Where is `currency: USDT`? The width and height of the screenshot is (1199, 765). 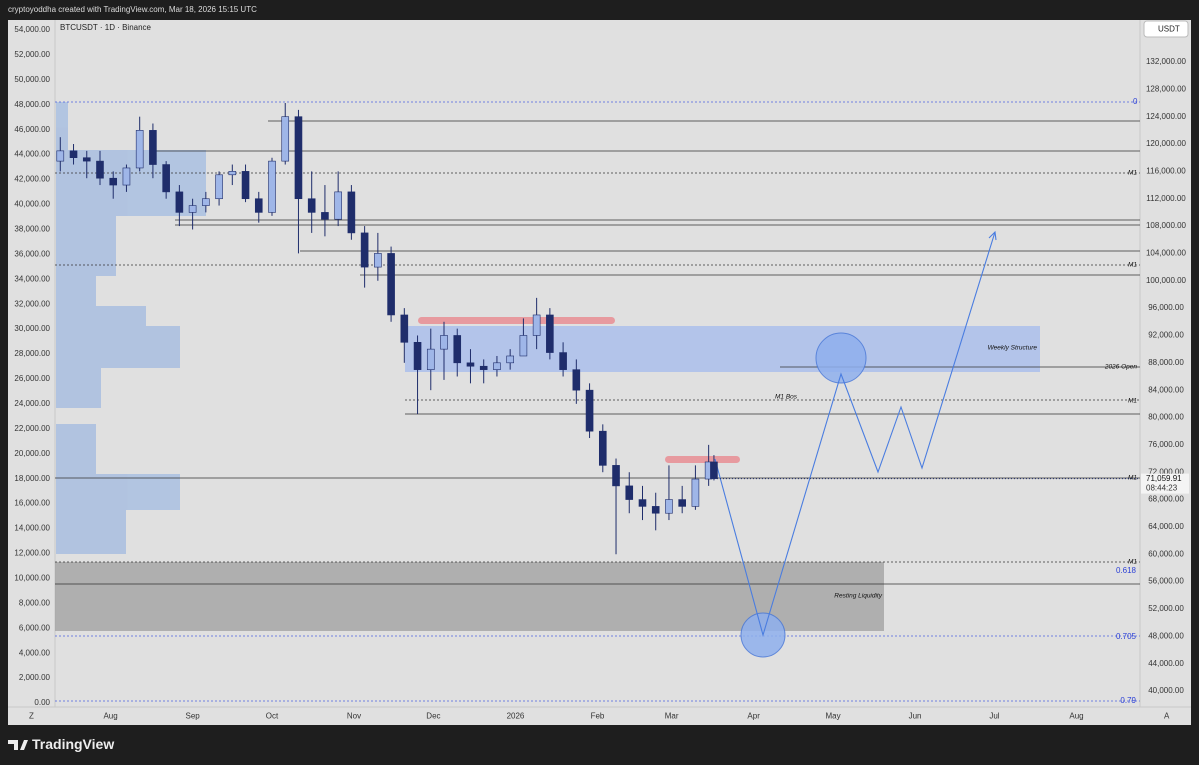
currency: USDT is located at coordinates (1169, 29).